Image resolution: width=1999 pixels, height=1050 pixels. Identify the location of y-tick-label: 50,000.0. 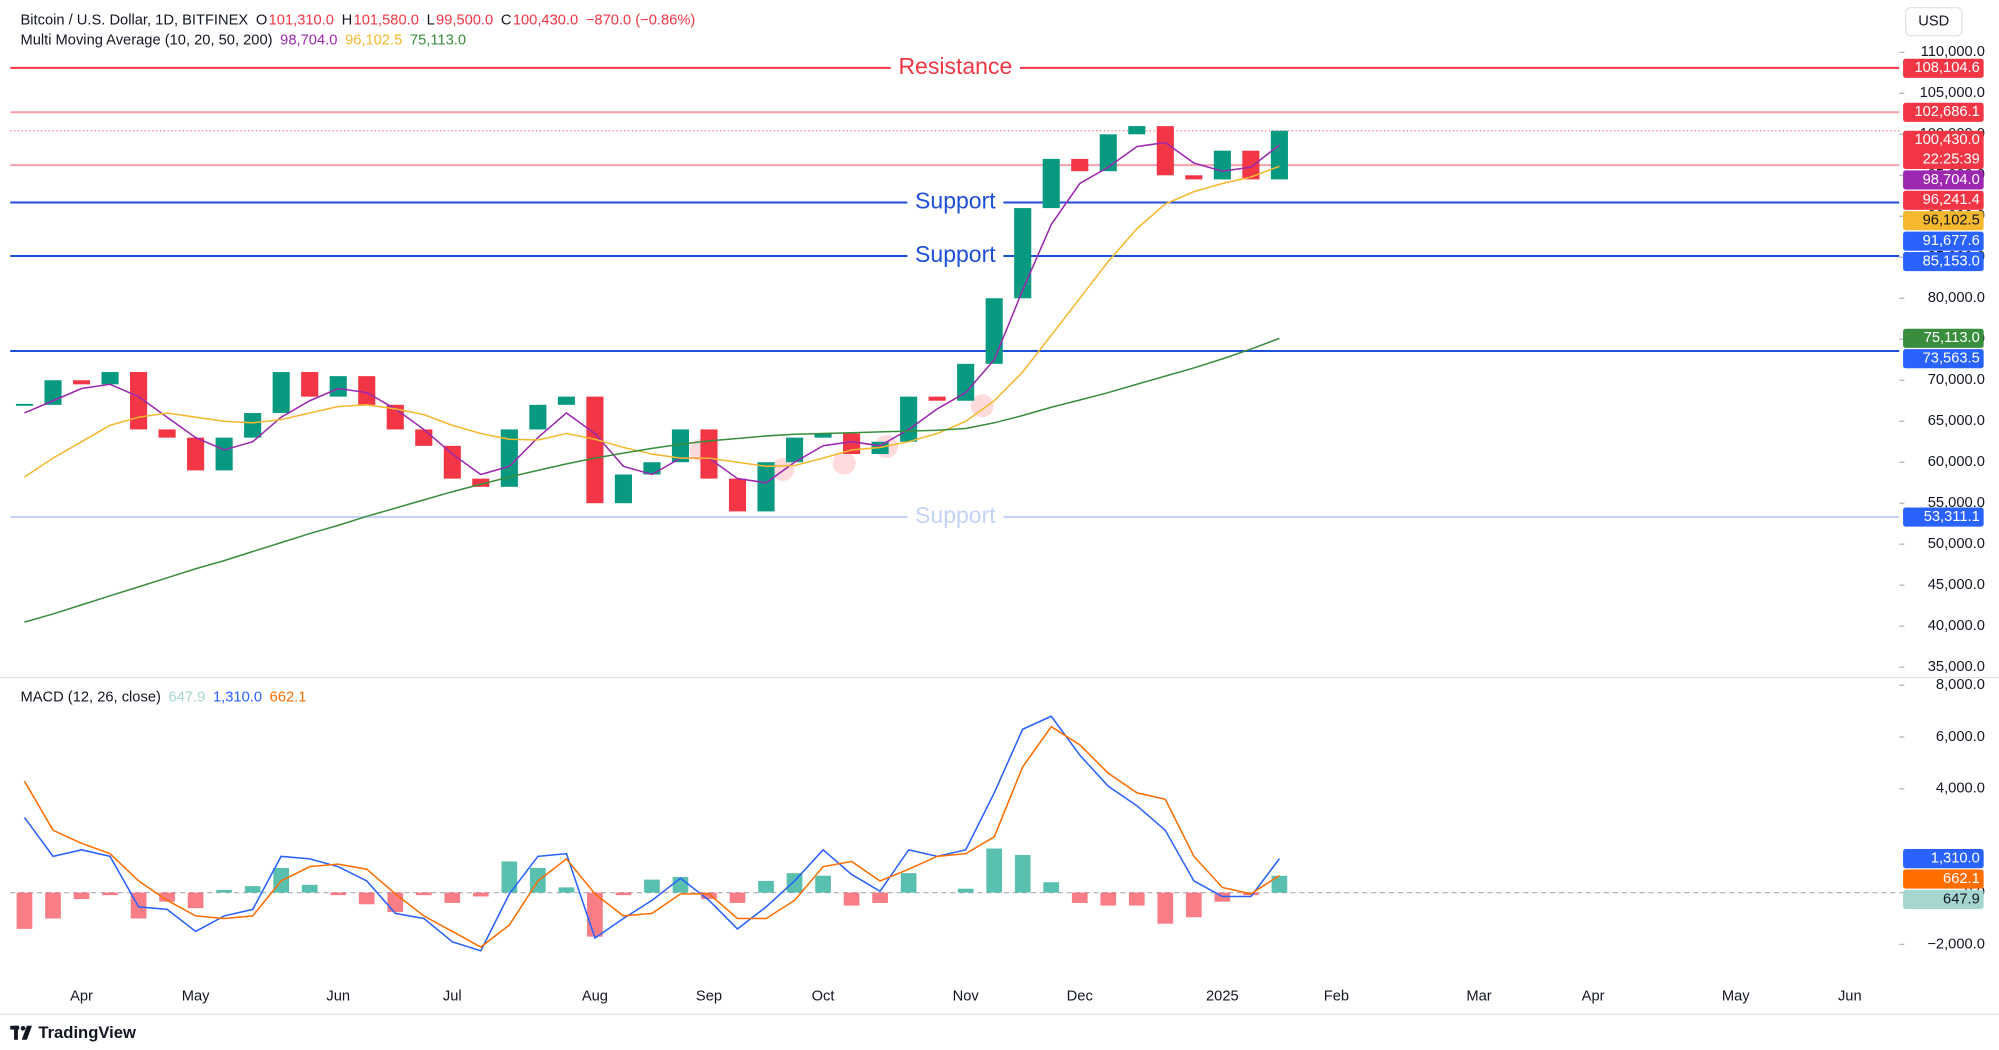
(1956, 544).